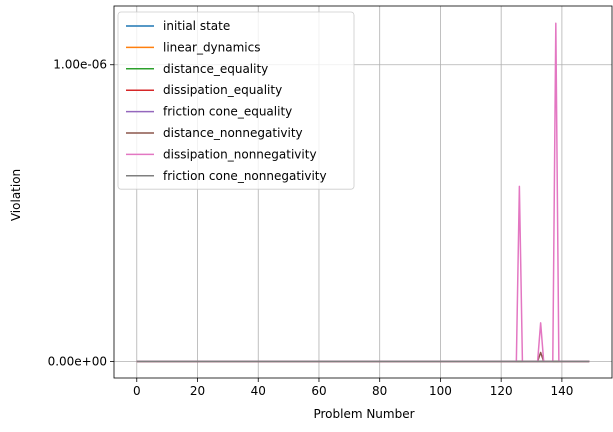 Image resolution: width=613 pixels, height=432 pixels. I want to click on x-tick-label: 100, so click(440, 391).